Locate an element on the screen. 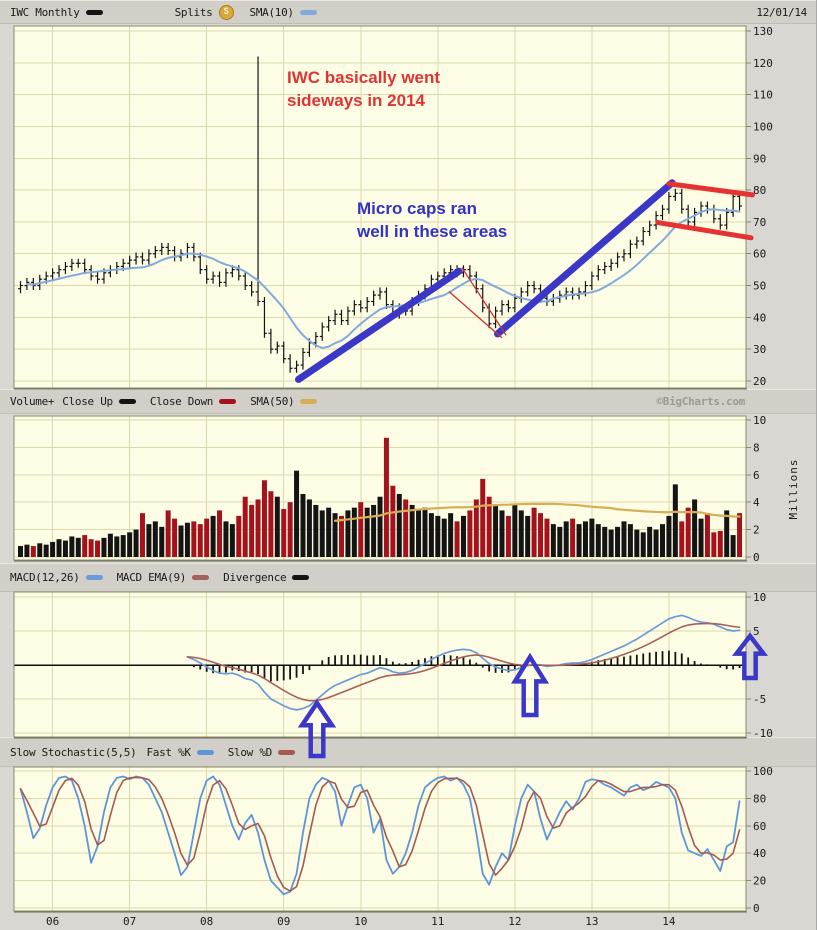  red-channel-top-2014 is located at coordinates (710, 189).